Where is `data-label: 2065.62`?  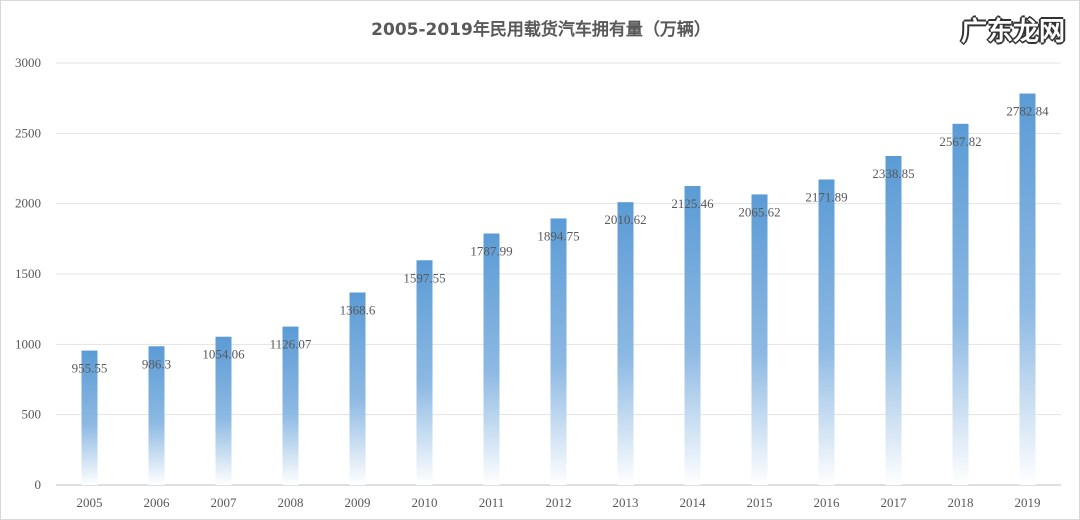
data-label: 2065.62 is located at coordinates (759, 211).